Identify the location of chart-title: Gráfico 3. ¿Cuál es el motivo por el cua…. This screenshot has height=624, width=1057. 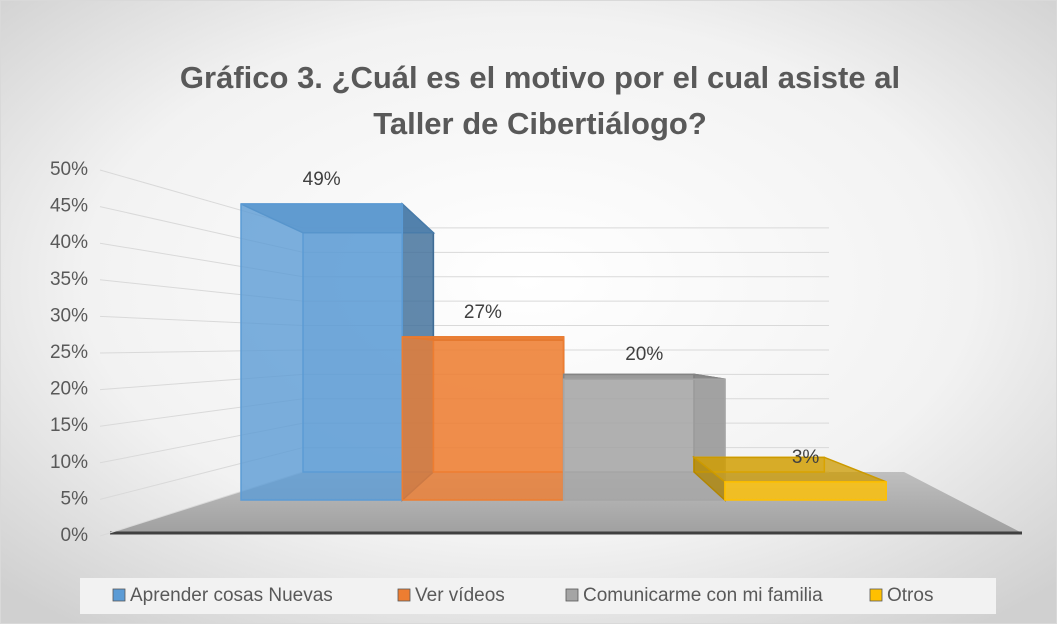
(540, 77).